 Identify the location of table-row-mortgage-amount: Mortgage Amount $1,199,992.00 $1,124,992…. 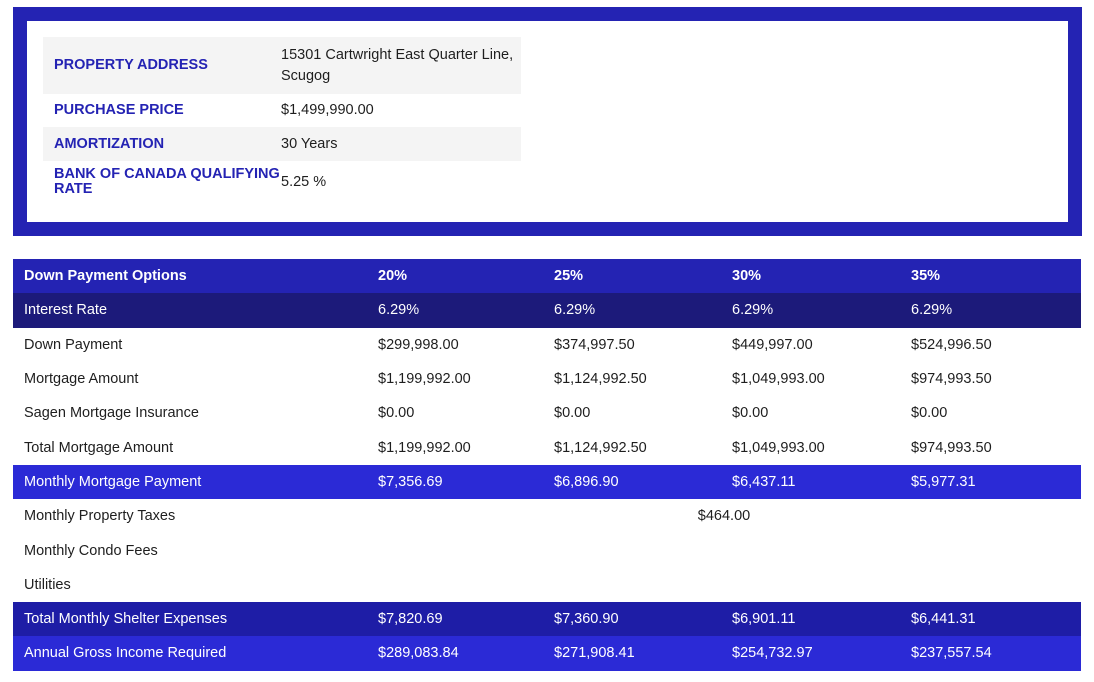
(547, 379).